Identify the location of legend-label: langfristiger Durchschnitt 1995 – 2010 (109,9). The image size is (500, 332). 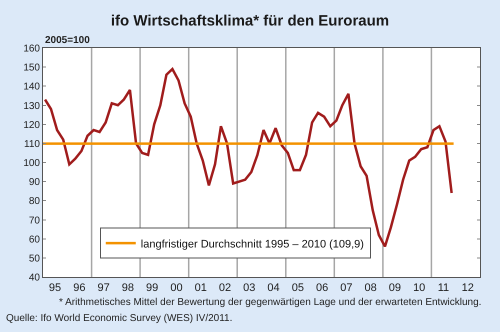
(252, 244).